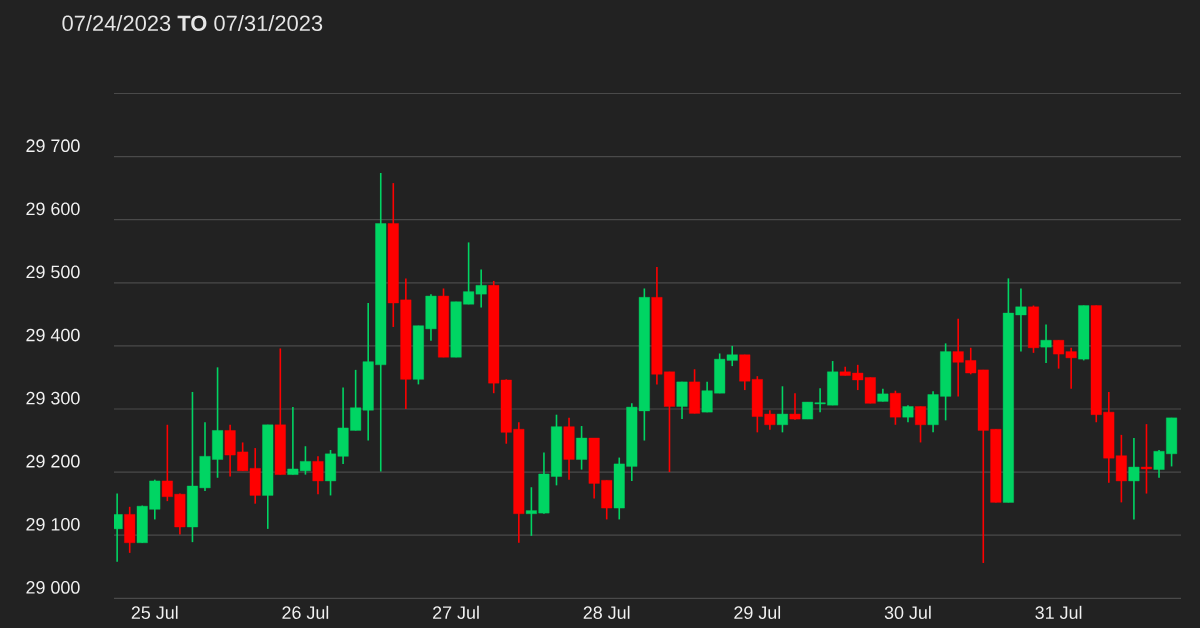 Image resolution: width=1200 pixels, height=628 pixels. Describe the element at coordinates (192, 23) in the screenshot. I see `chart-title: 07/24/2023 TO 07/31/2023` at that location.